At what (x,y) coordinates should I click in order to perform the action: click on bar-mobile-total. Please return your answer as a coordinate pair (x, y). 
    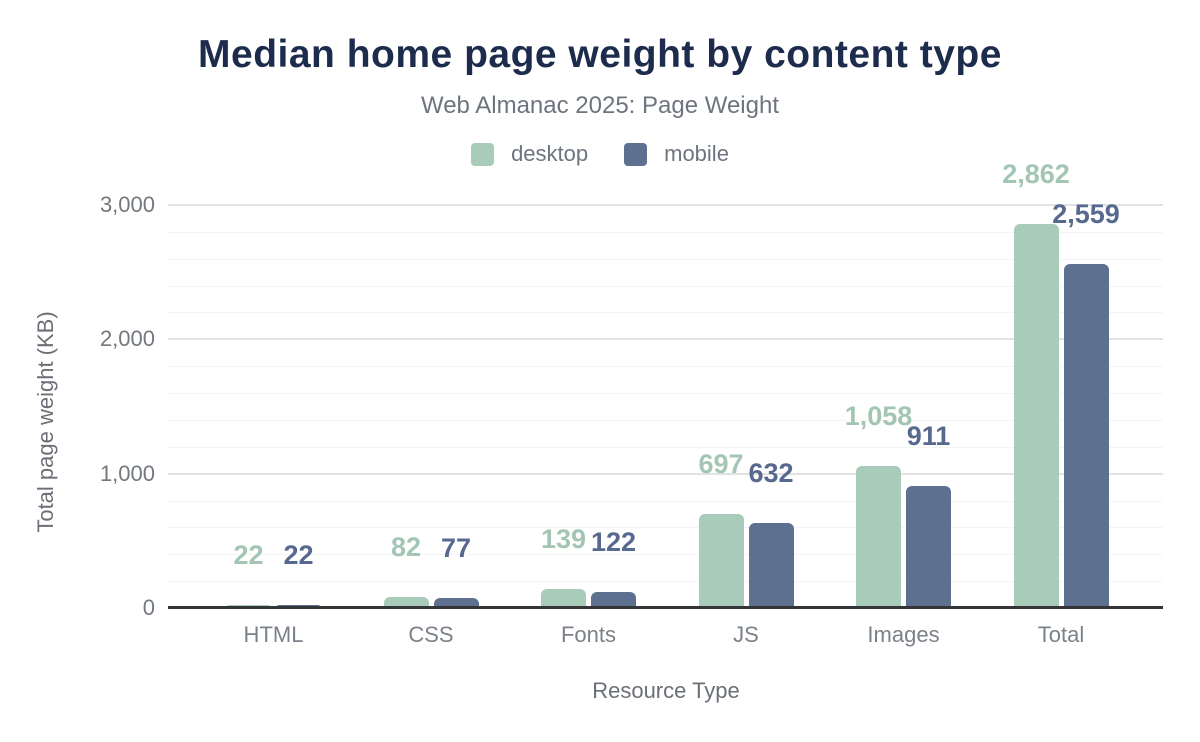
    Looking at the image, I should click on (1086, 436).